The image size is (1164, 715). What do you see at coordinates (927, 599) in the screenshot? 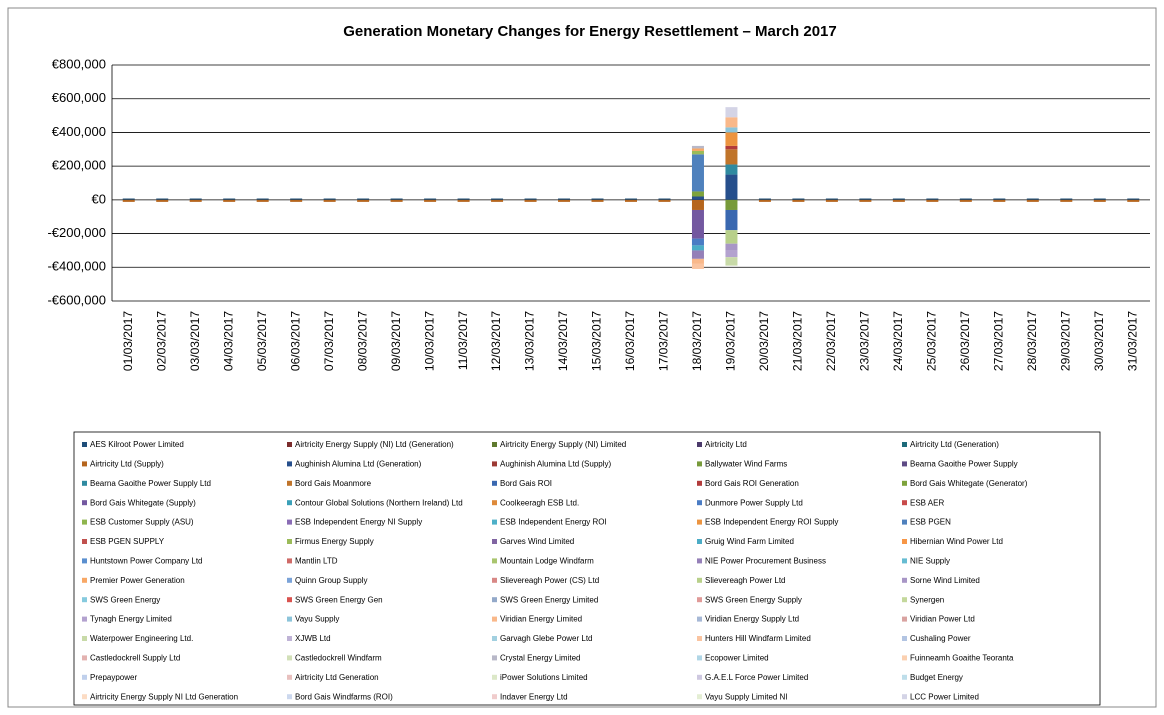
I see `legend-label: Synergen` at bounding box center [927, 599].